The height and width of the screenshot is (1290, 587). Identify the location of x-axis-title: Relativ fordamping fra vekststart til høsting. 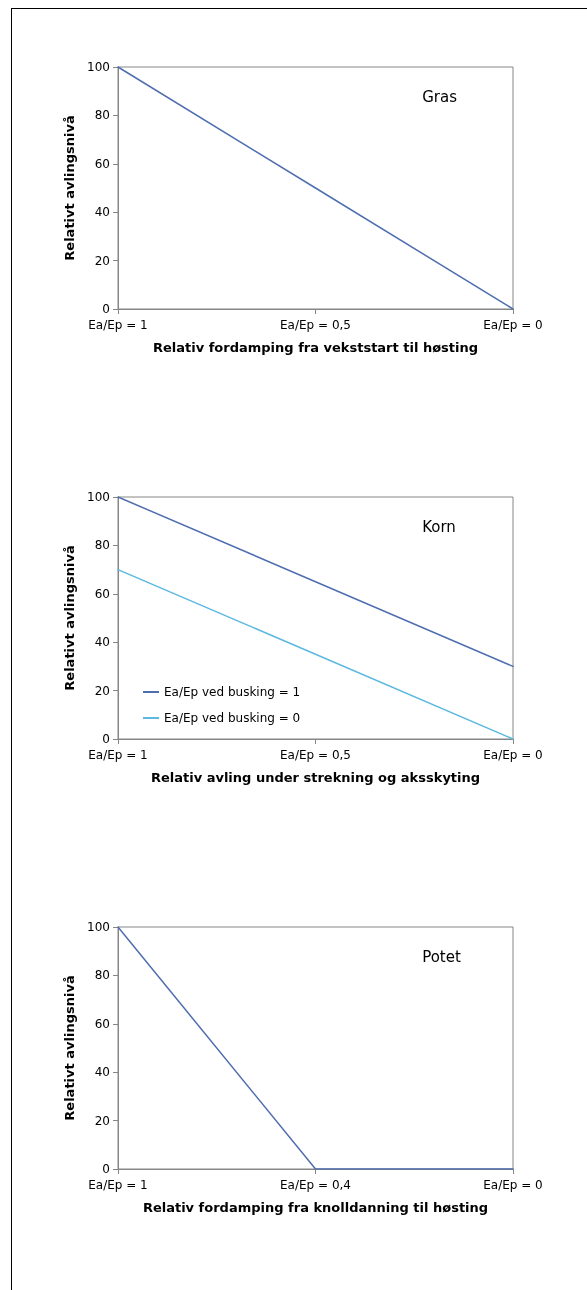
(315, 347).